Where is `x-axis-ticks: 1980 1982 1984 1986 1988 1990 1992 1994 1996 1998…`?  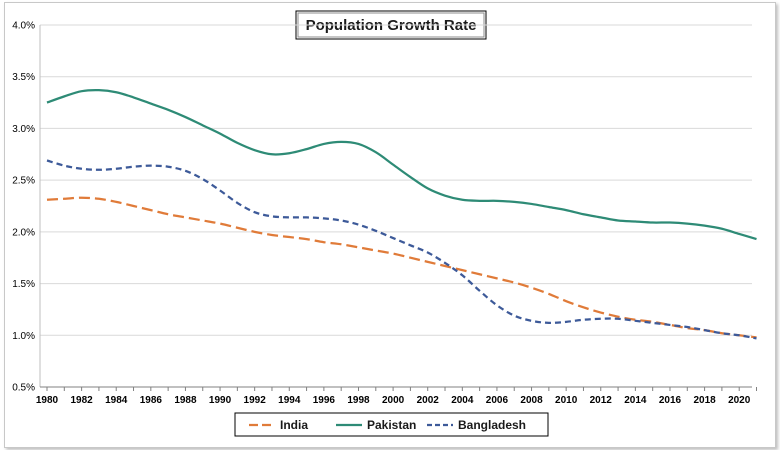 x-axis-ticks: 1980 1982 1984 1986 1988 1990 1992 1994 1996 1998… is located at coordinates (397, 396).